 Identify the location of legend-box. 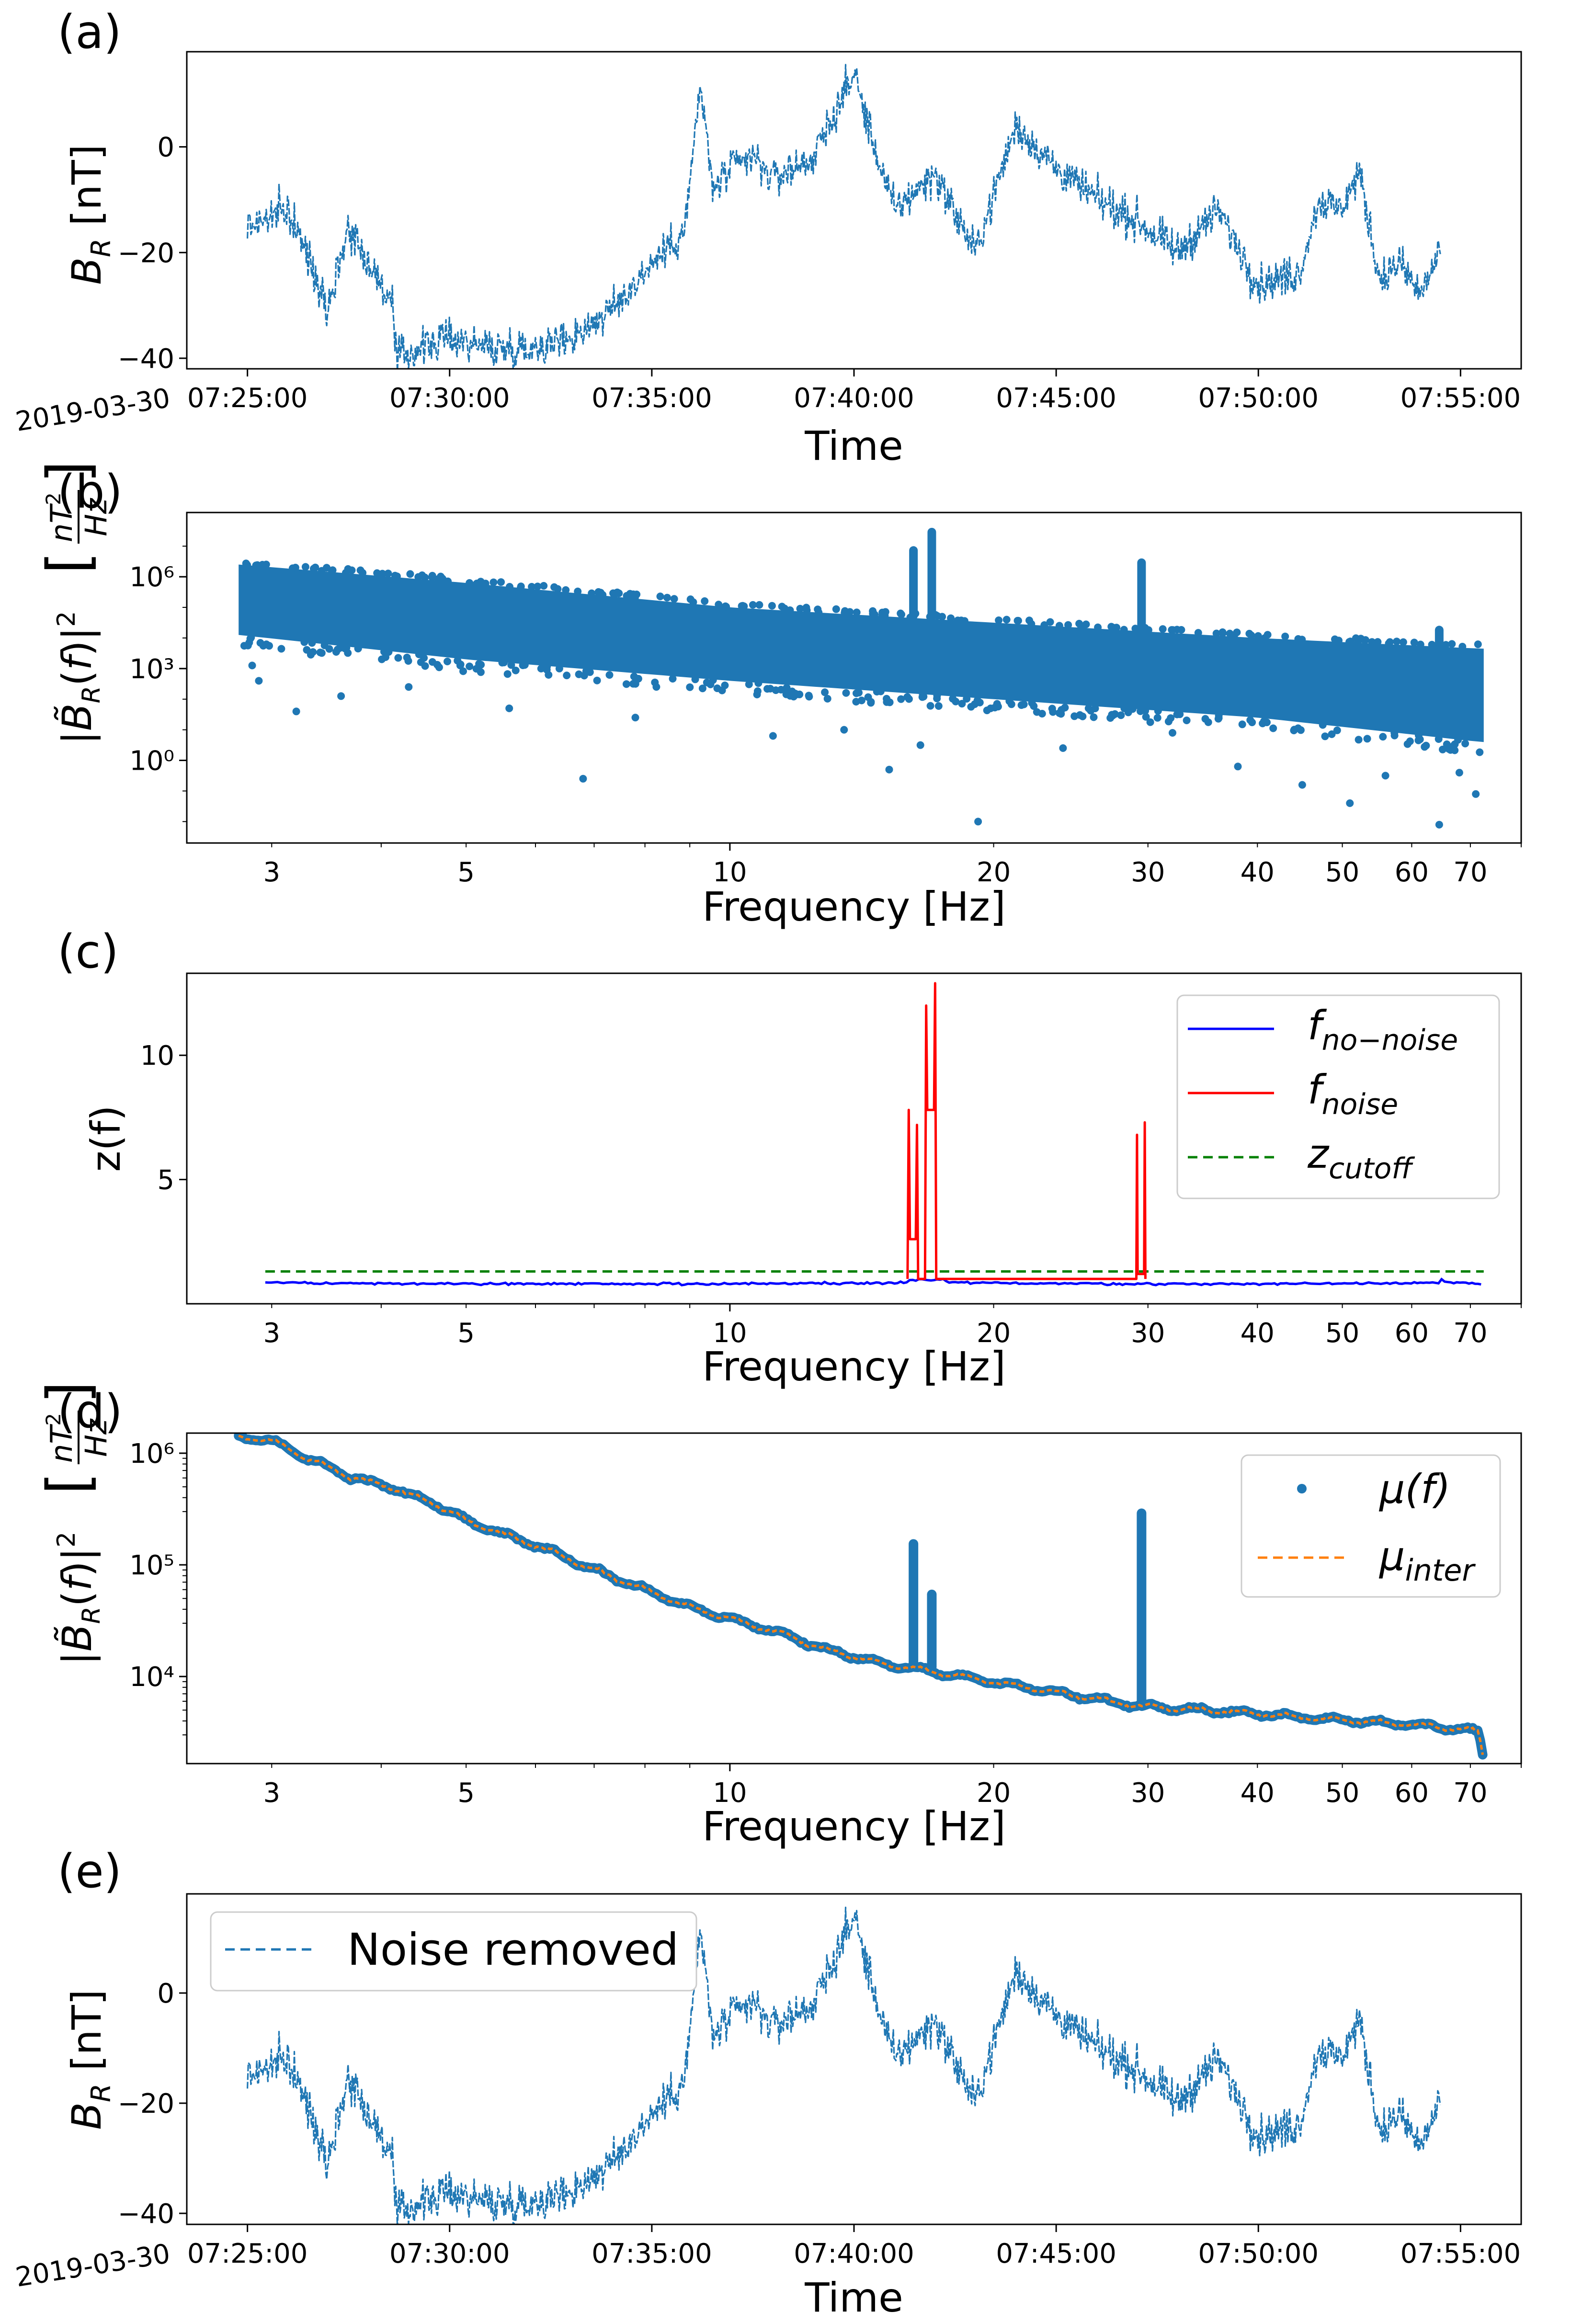
(453, 1951).